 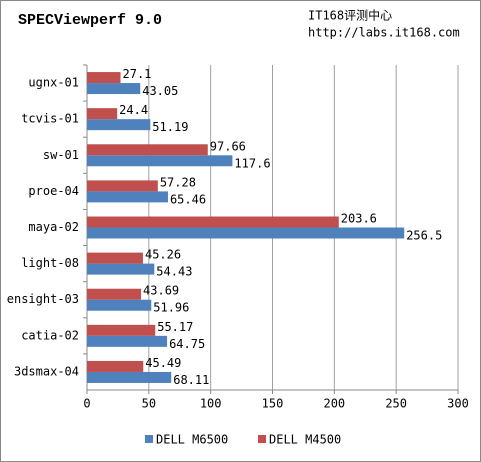 What do you see at coordinates (252, 163) in the screenshot?
I see `data-label: 117.6` at bounding box center [252, 163].